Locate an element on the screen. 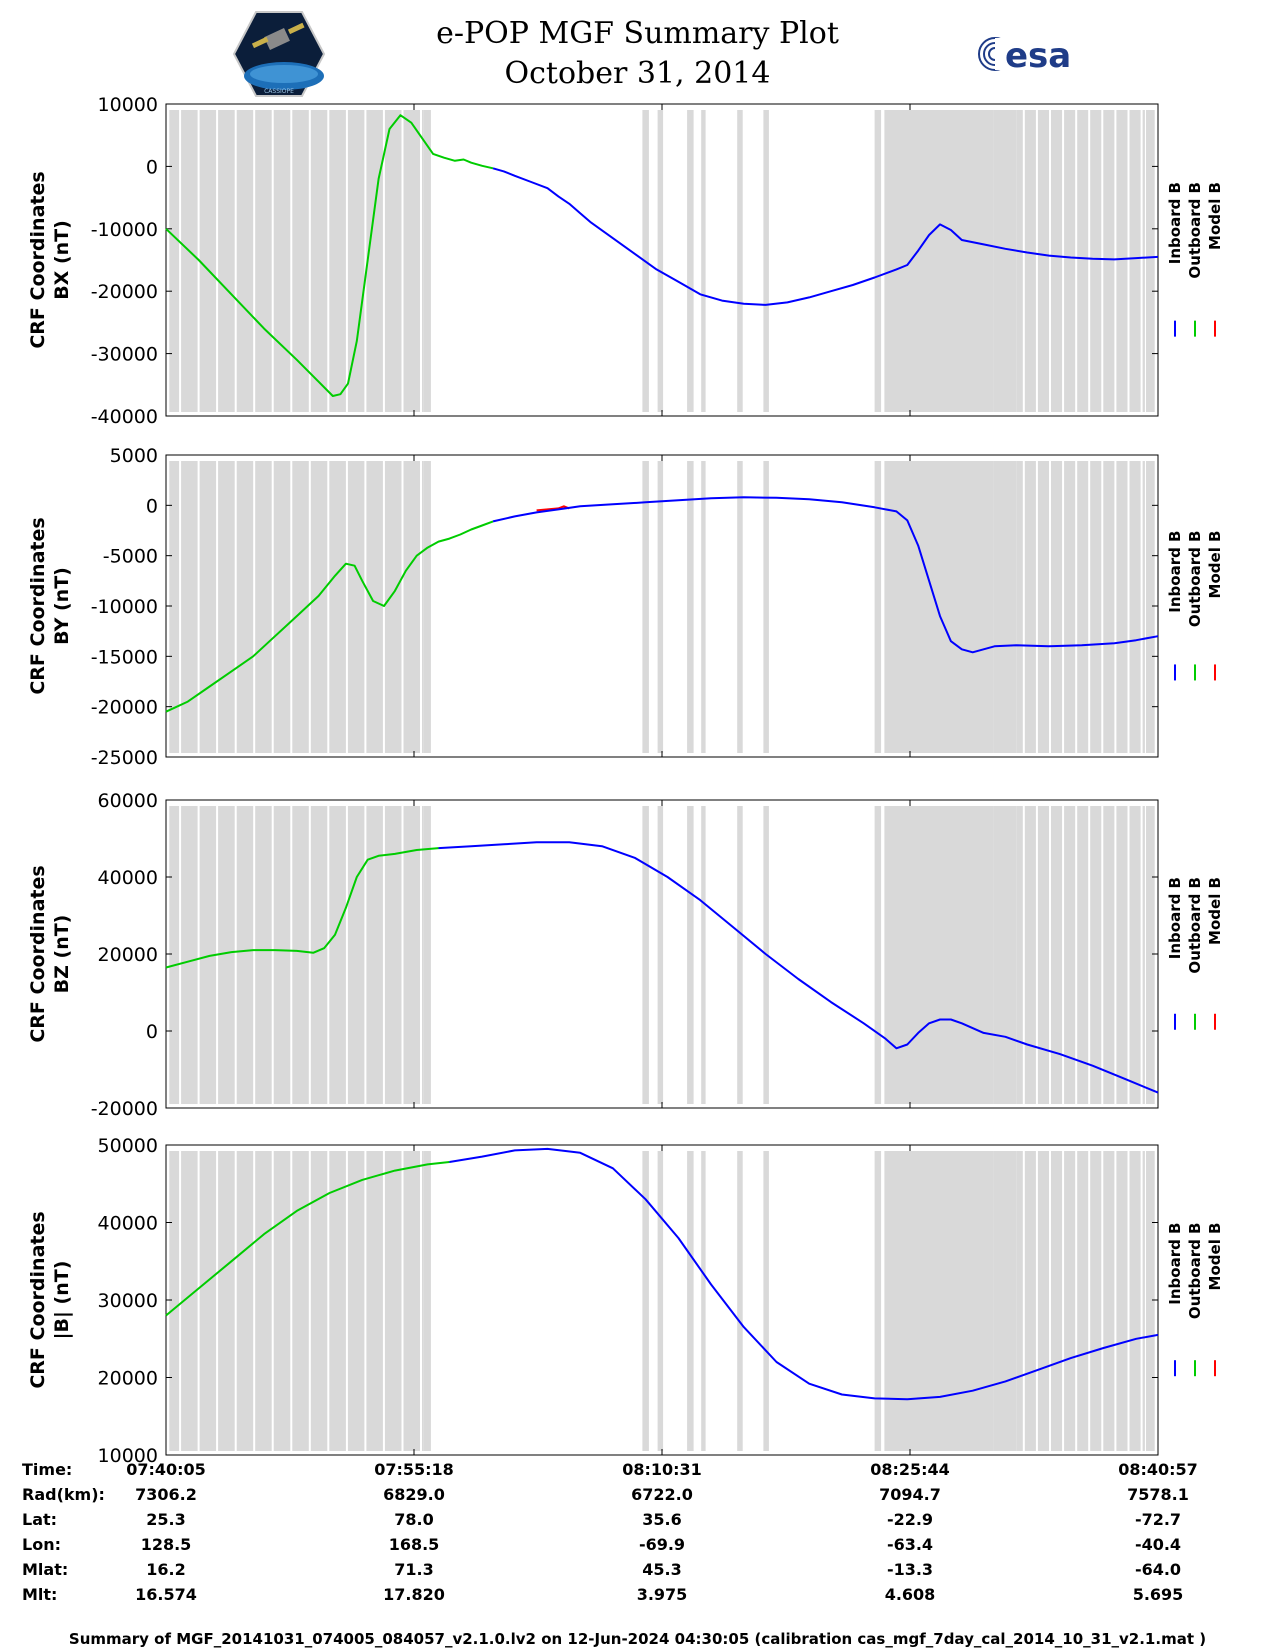  info-cell: 08:10:31 is located at coordinates (662, 1469).